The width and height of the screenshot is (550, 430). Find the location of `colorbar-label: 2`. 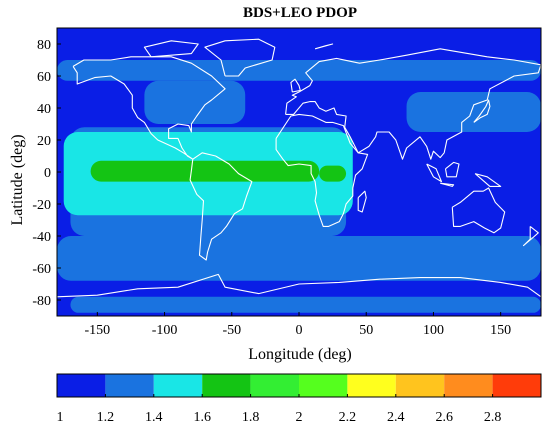

colorbar-label: 2 is located at coordinates (299, 417).